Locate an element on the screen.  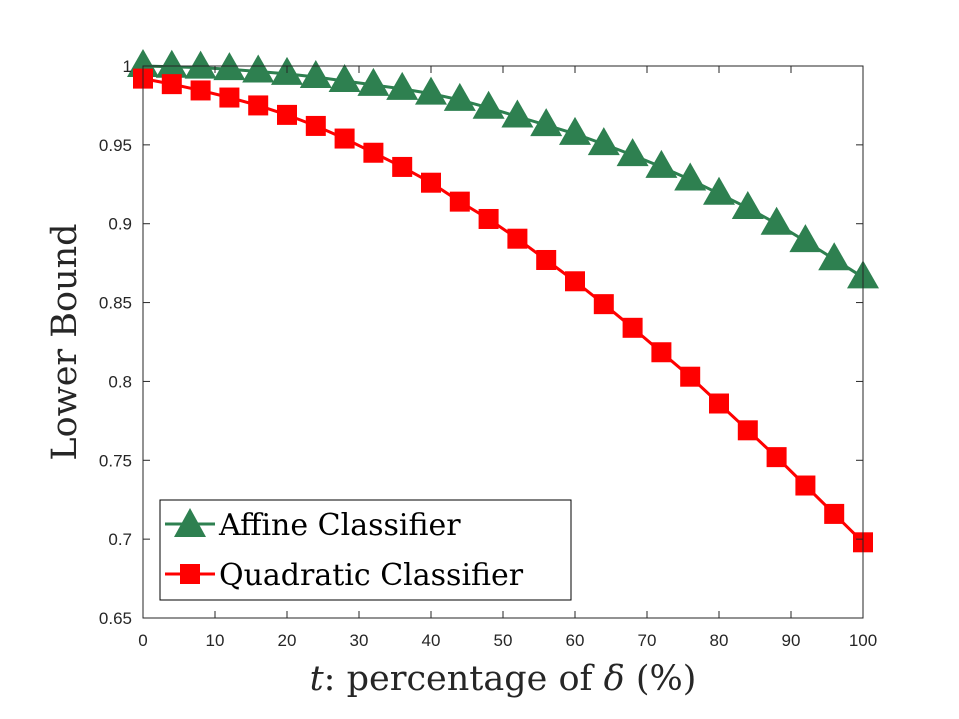
x-axis-title-text: : percentage of is located at coordinates (464, 679).